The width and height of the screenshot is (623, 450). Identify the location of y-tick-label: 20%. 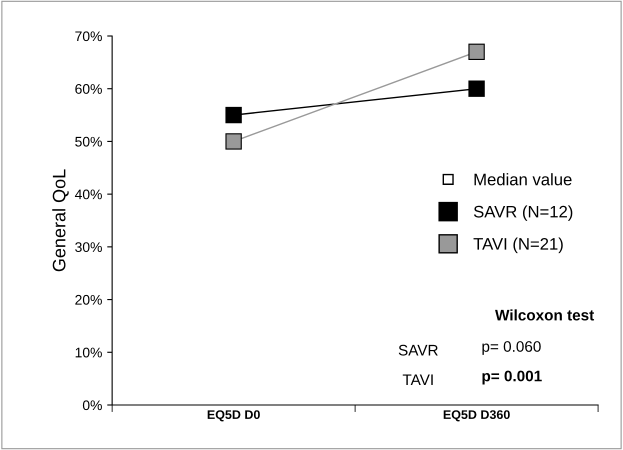
(88, 299).